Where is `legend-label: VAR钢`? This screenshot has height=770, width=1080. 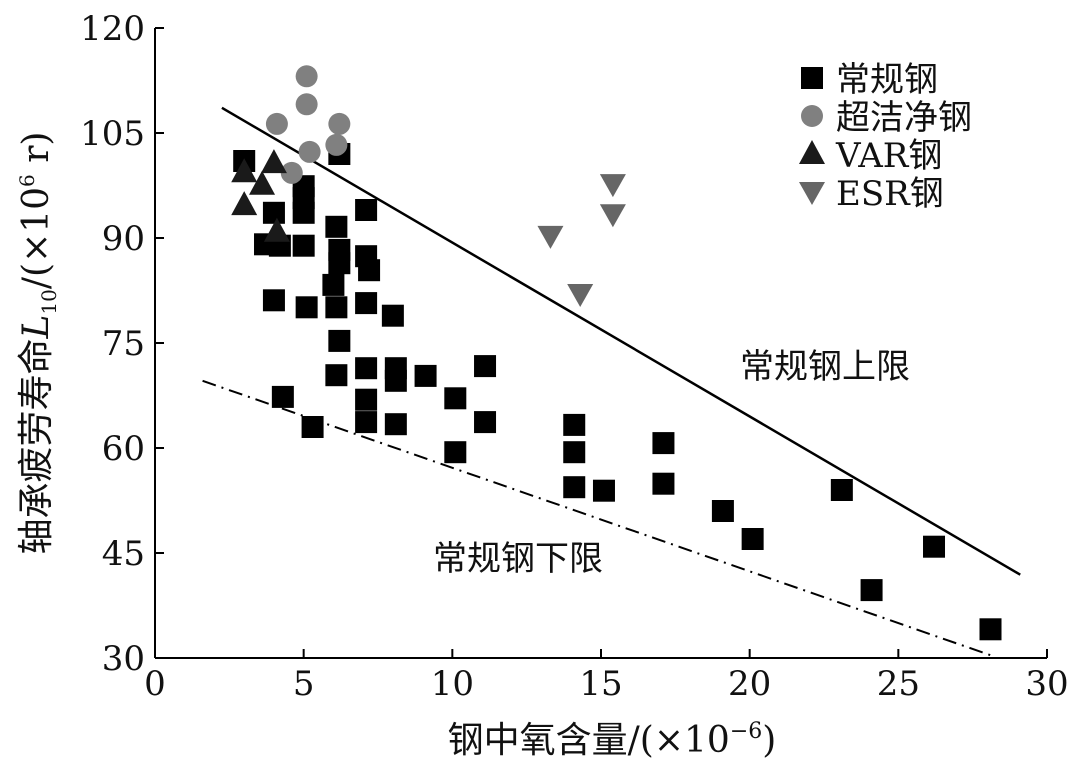
legend-label: VAR钢 is located at coordinates (888, 156).